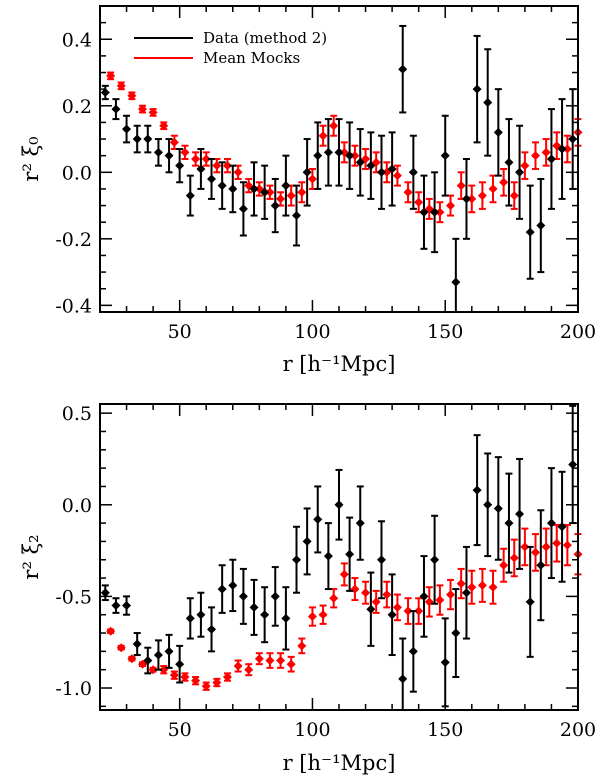  What do you see at coordinates (265, 38) in the screenshot?
I see `legend-label-data: Data (method 2)` at bounding box center [265, 38].